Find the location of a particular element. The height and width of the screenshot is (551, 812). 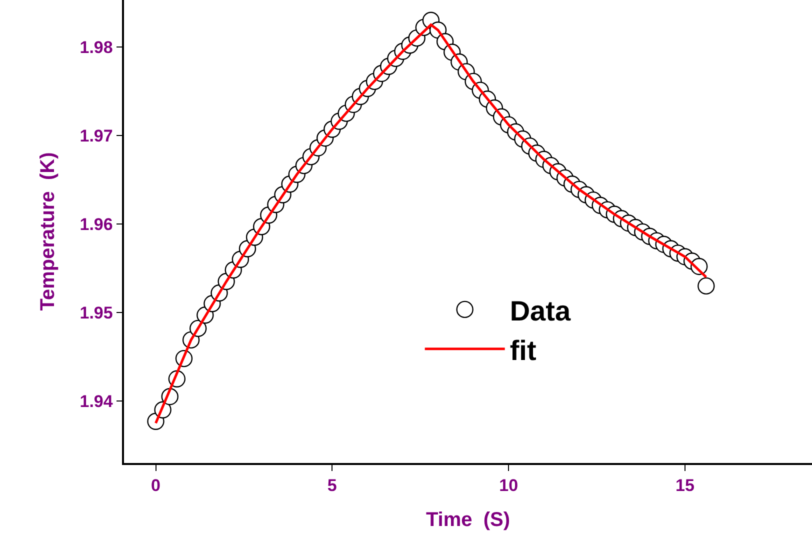

y-tick-label: 1.96 is located at coordinates (96, 224).